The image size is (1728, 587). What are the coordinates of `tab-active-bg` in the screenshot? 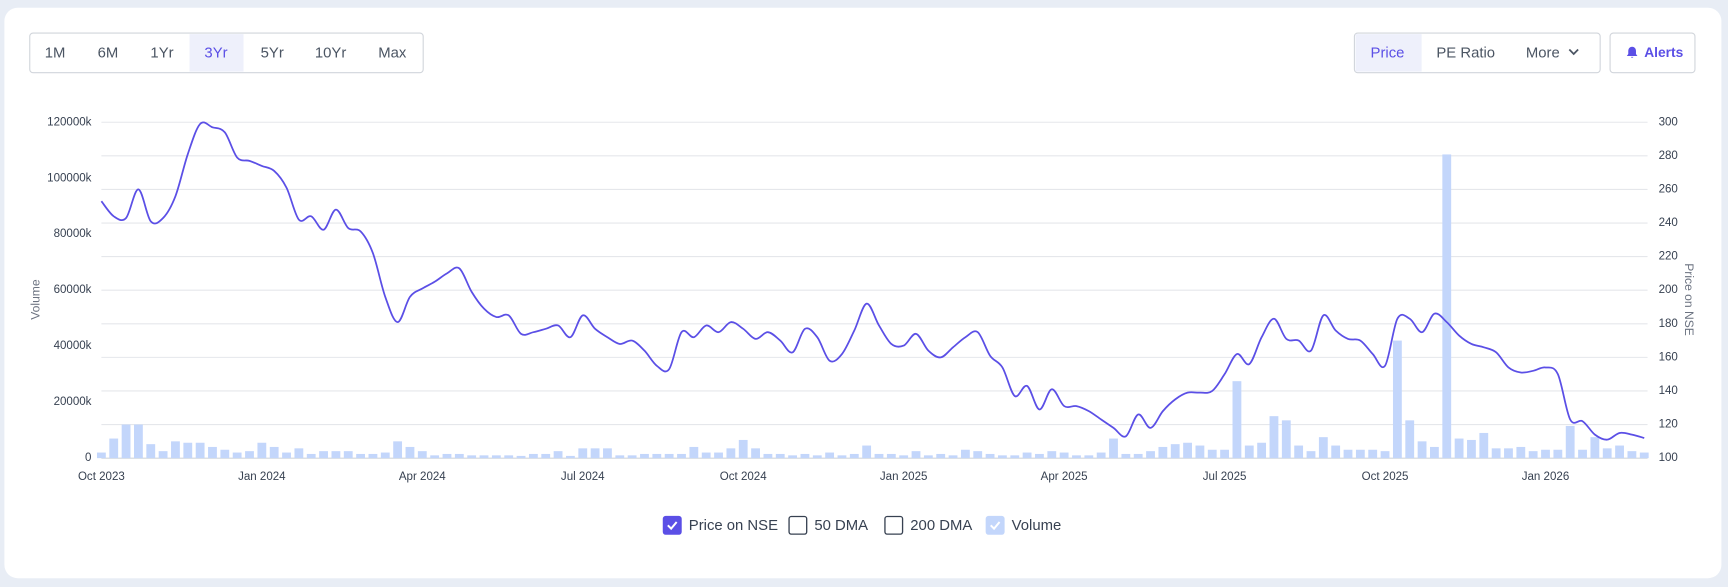 It's located at (1388, 53).